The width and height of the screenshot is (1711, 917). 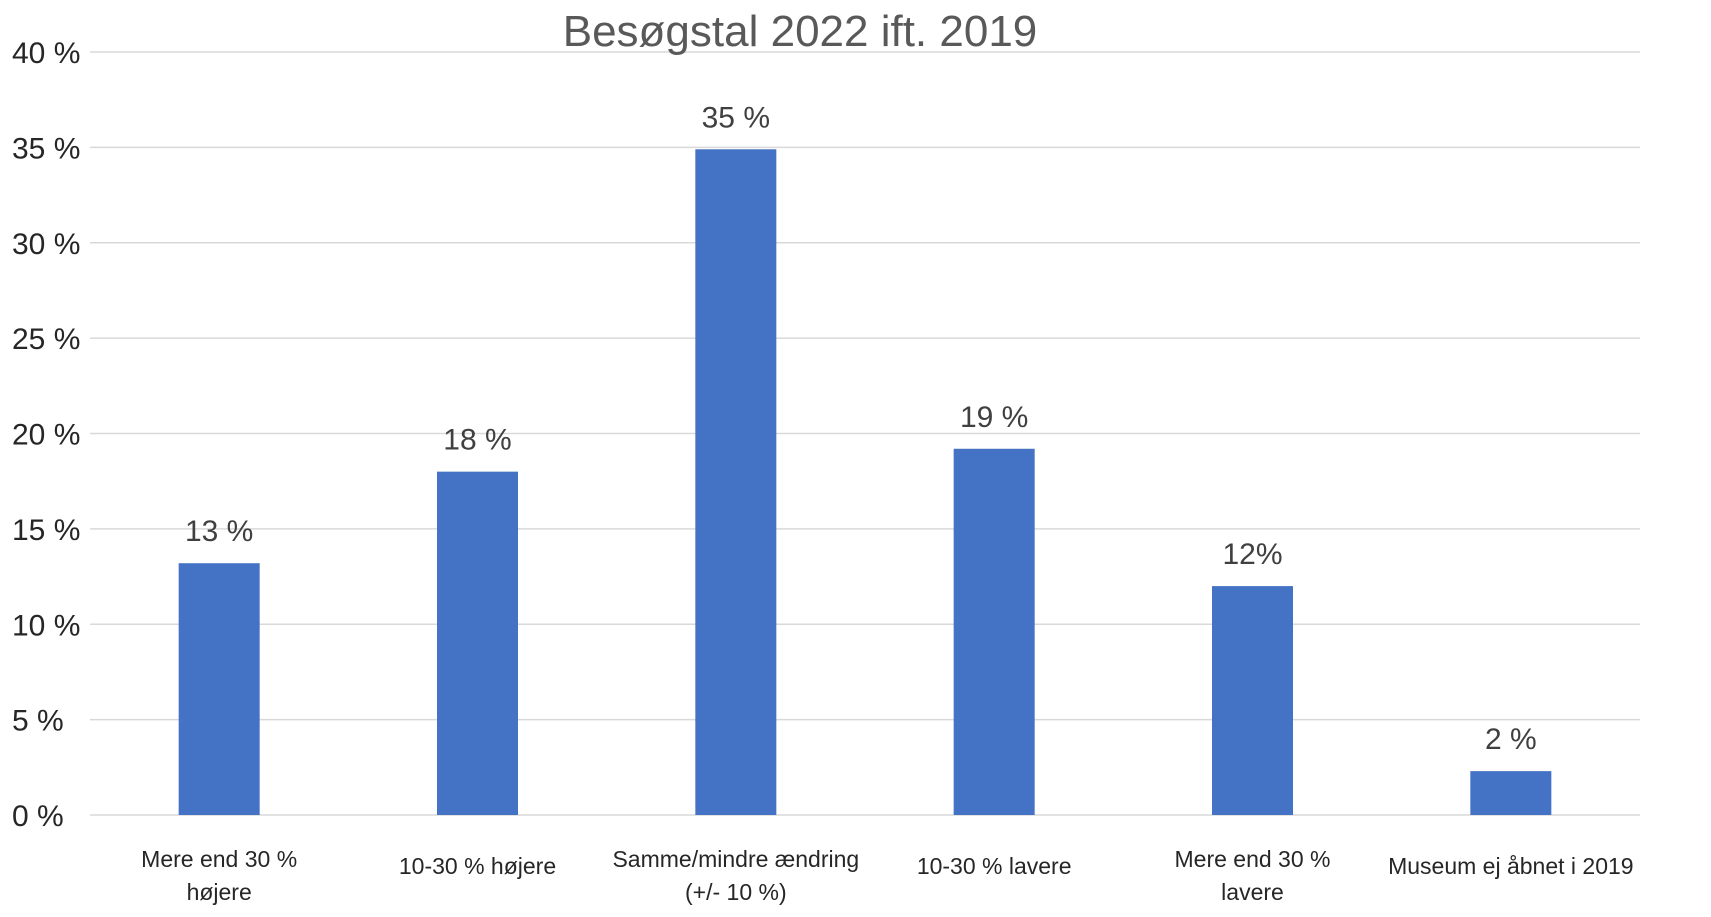 What do you see at coordinates (735, 859) in the screenshot?
I see `x-tick-label: Samme/mindre ændring` at bounding box center [735, 859].